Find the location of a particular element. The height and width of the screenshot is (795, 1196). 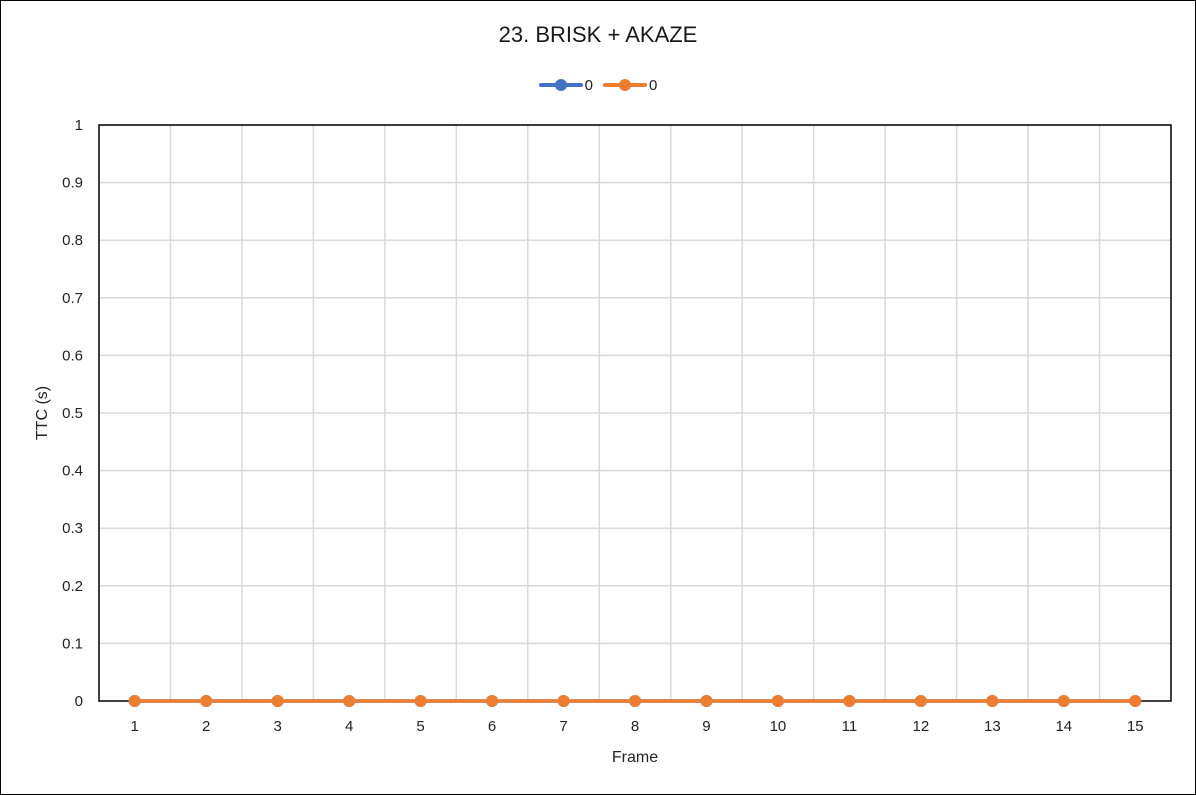

legend: 0 0 is located at coordinates (598, 85).